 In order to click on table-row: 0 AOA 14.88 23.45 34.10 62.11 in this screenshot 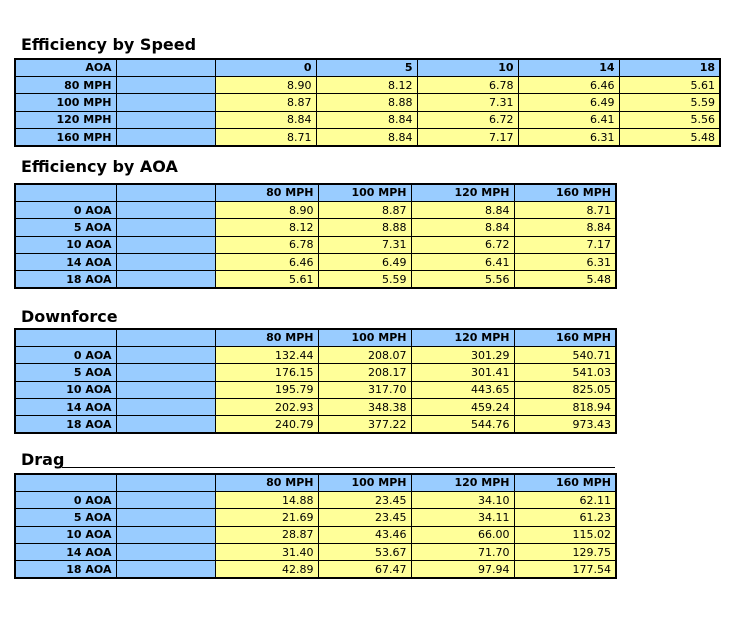, I will do `click(315, 500)`.